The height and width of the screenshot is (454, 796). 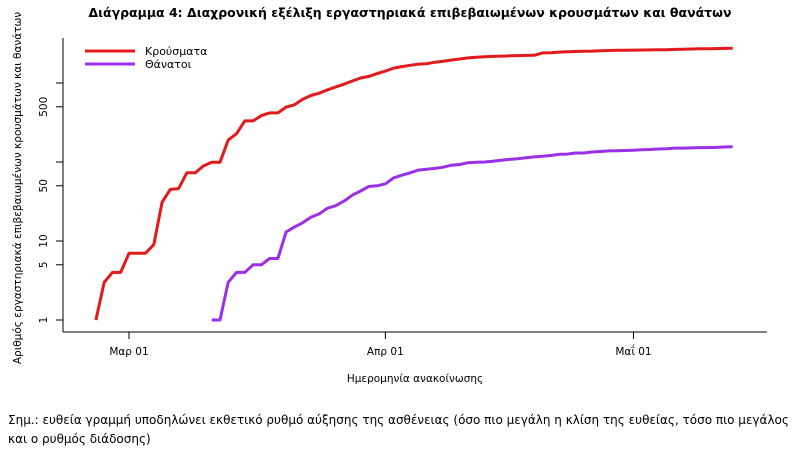 What do you see at coordinates (50, 203) in the screenshot?
I see `y-ticks: 1 5 10 50 500` at bounding box center [50, 203].